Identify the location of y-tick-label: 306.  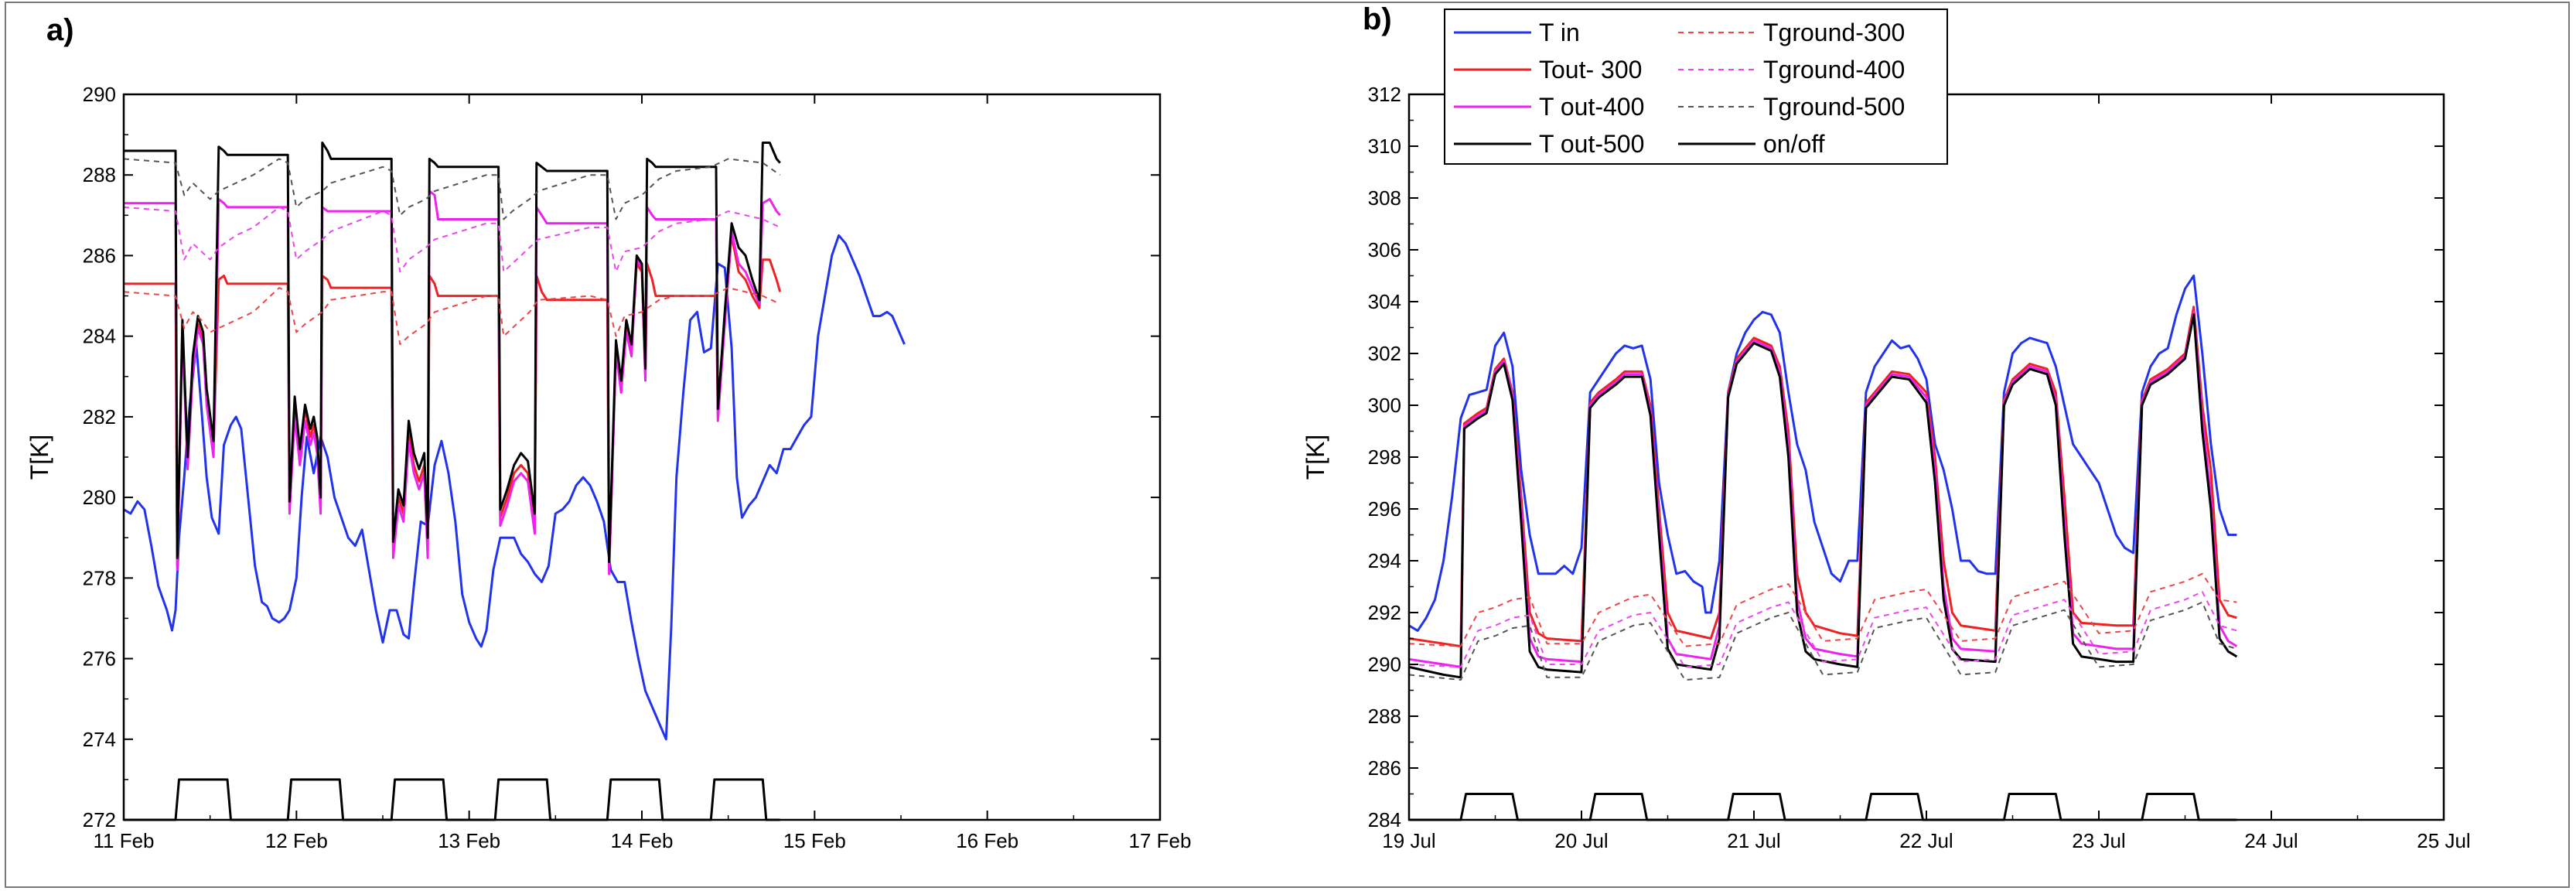
(1385, 249).